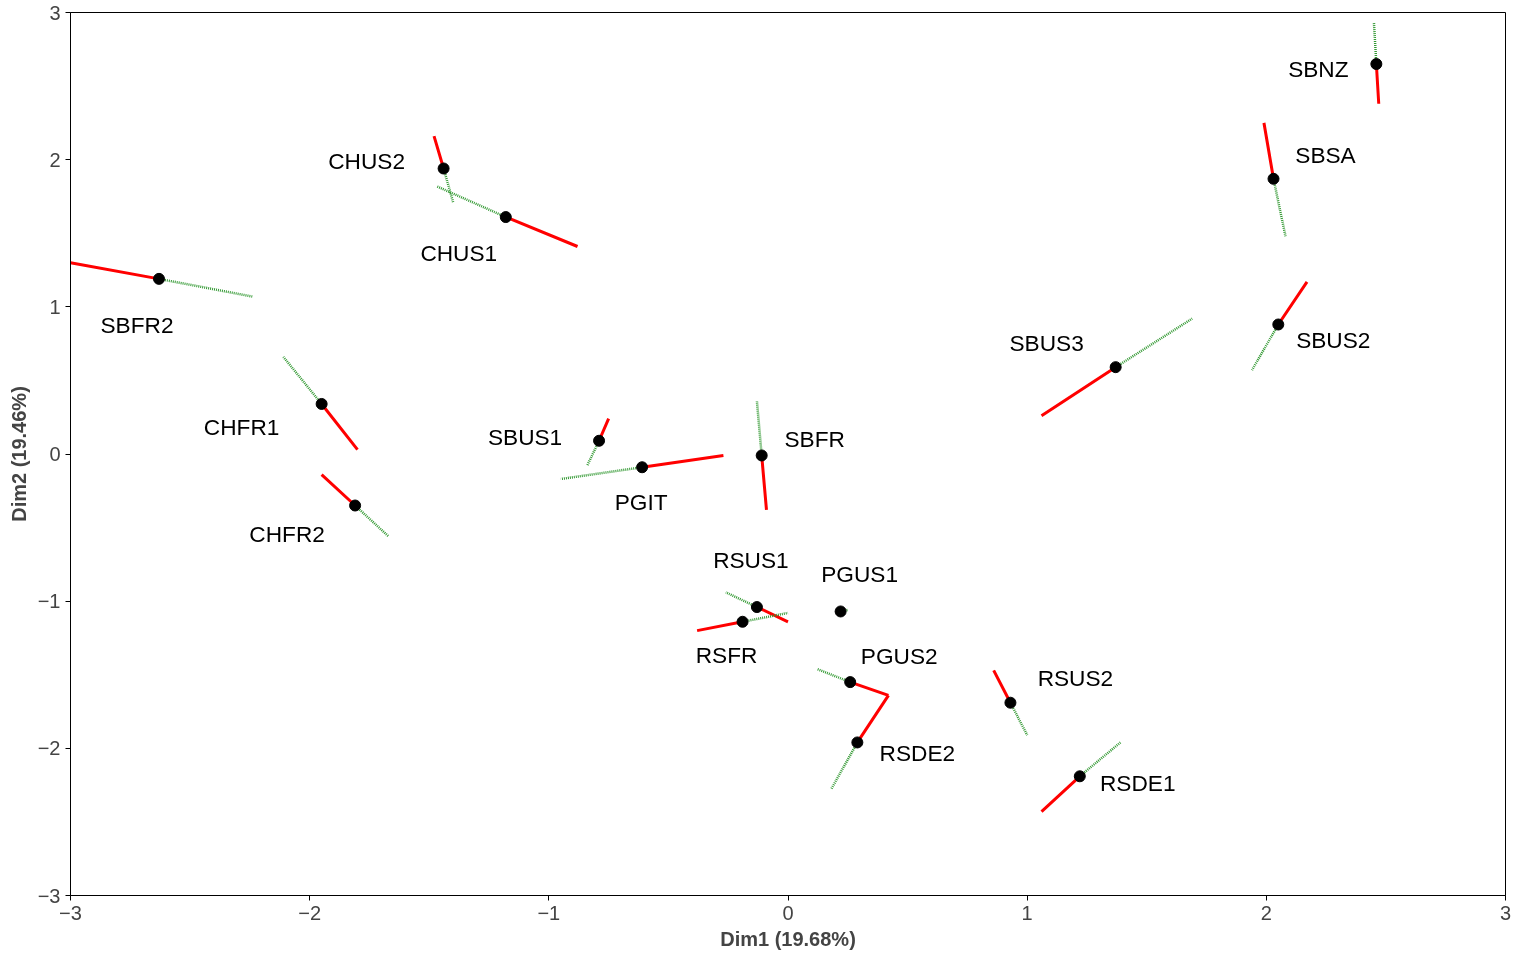  Describe the element at coordinates (55, 12) in the screenshot. I see `y-tick-label: 3` at that location.